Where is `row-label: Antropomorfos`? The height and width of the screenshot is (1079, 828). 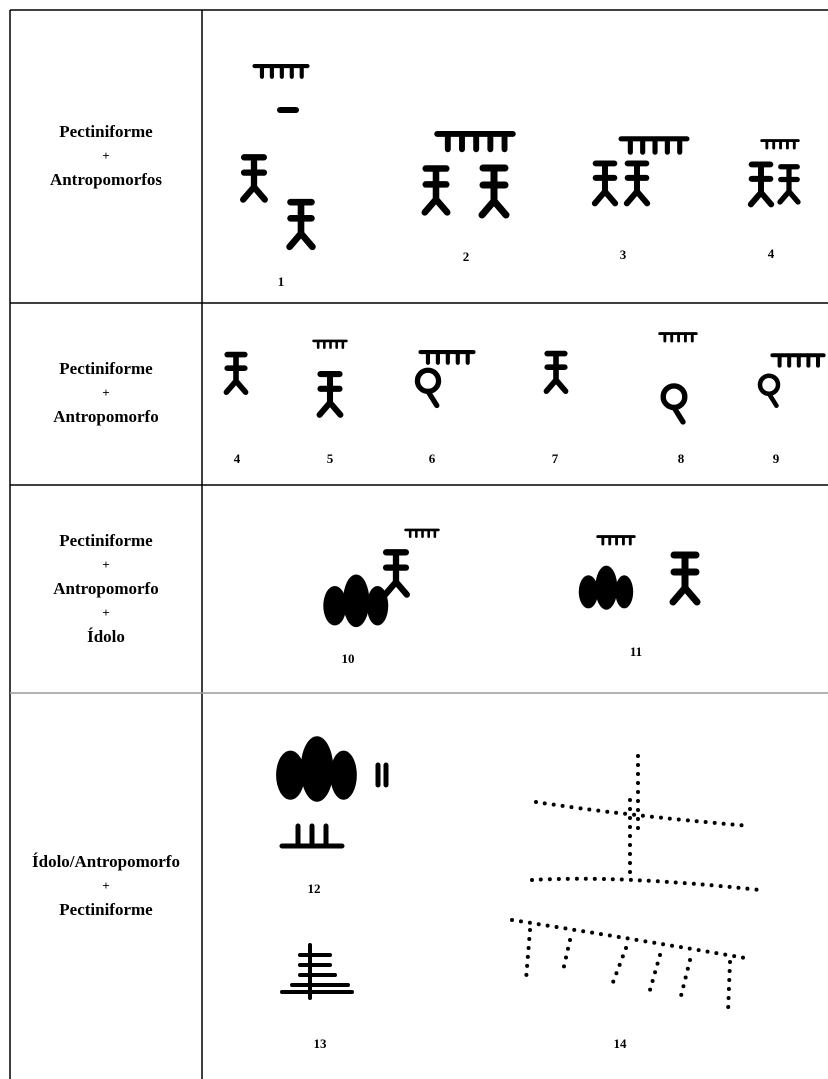
row-label: Antropomorfos is located at coordinates (106, 179).